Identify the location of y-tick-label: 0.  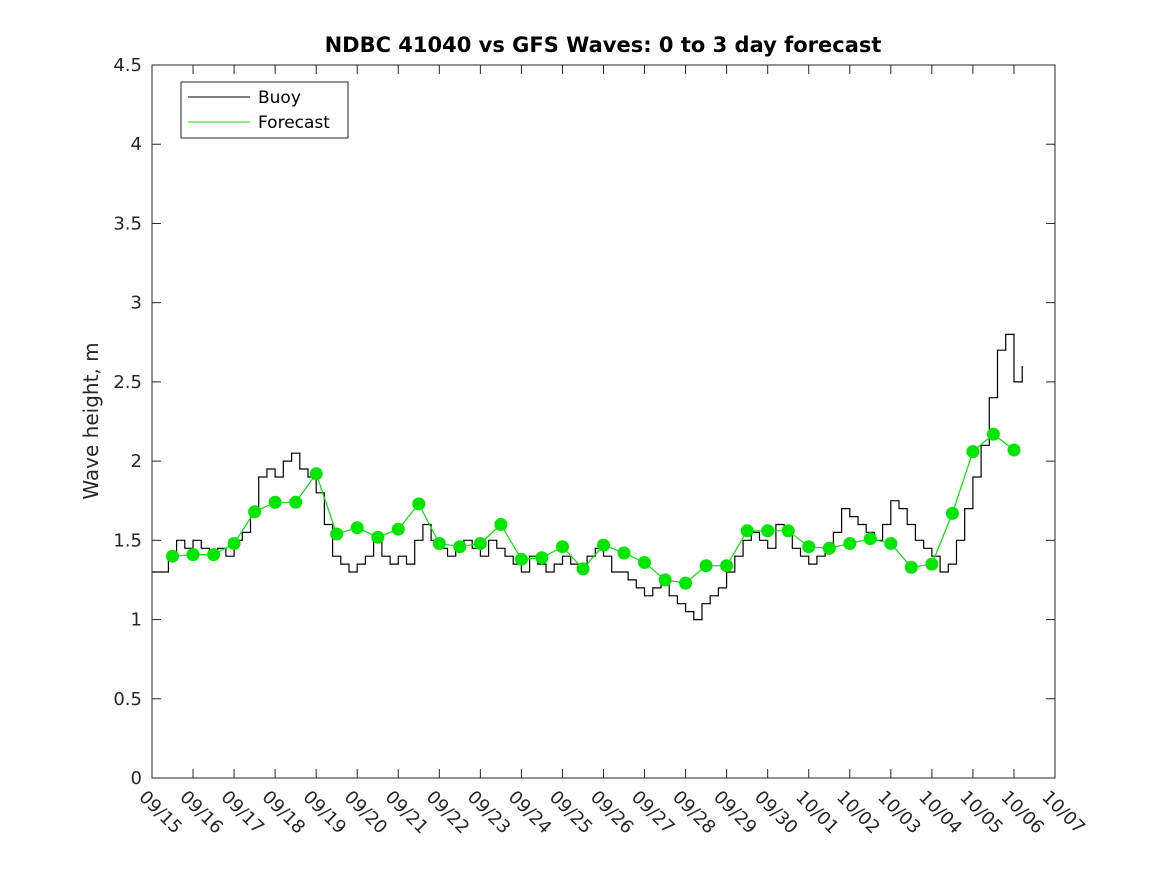
(136, 778).